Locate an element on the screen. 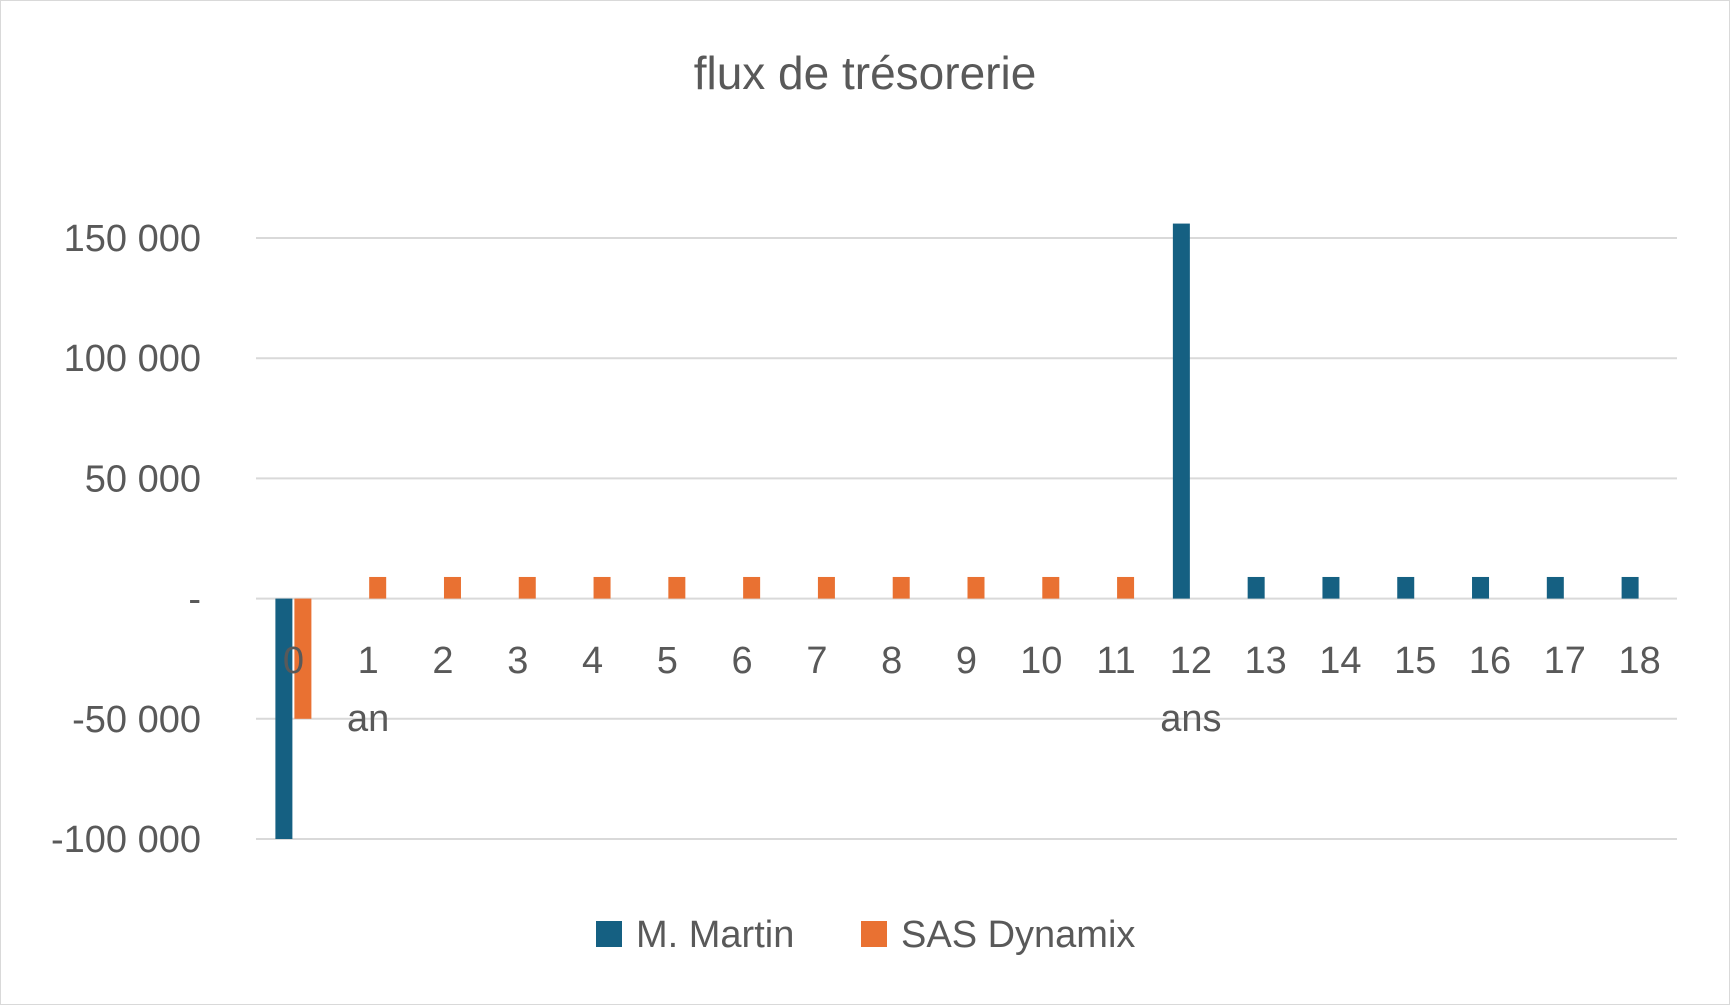  y-tick-label: 150 000 is located at coordinates (132, 239).